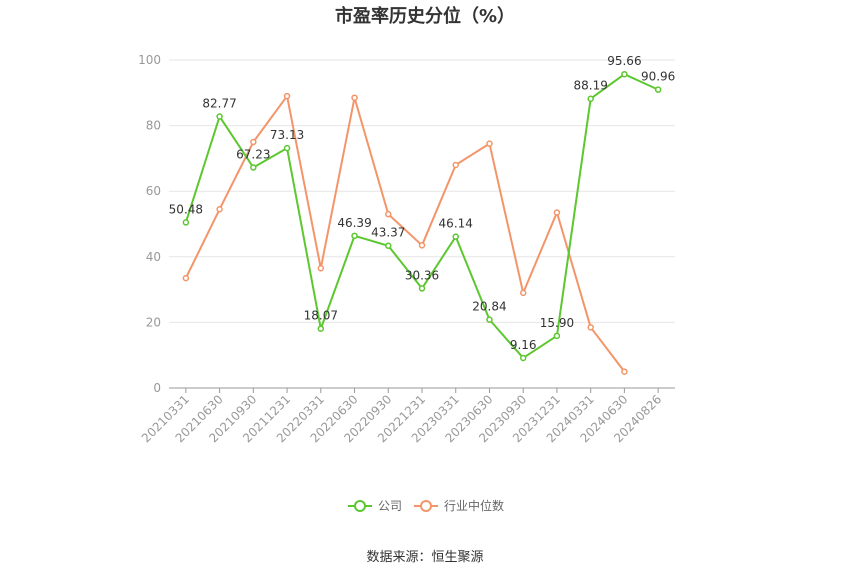  Describe the element at coordinates (153, 322) in the screenshot. I see `y-tick-label: 20` at that location.